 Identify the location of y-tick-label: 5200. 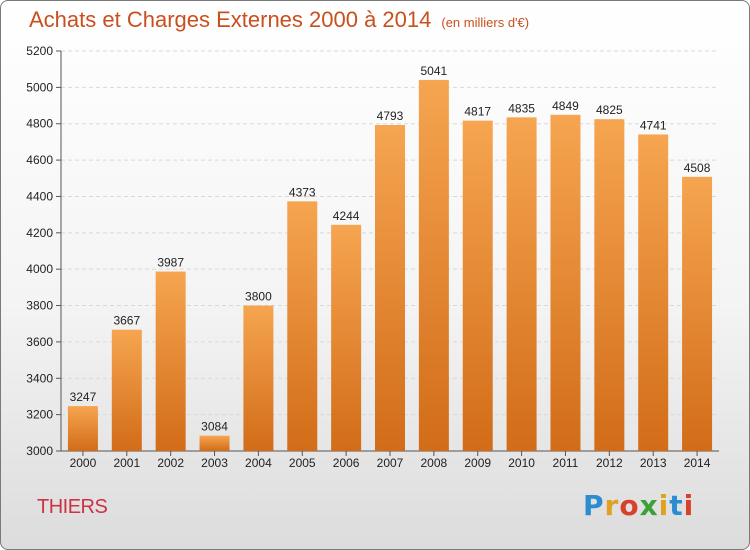
(39, 51).